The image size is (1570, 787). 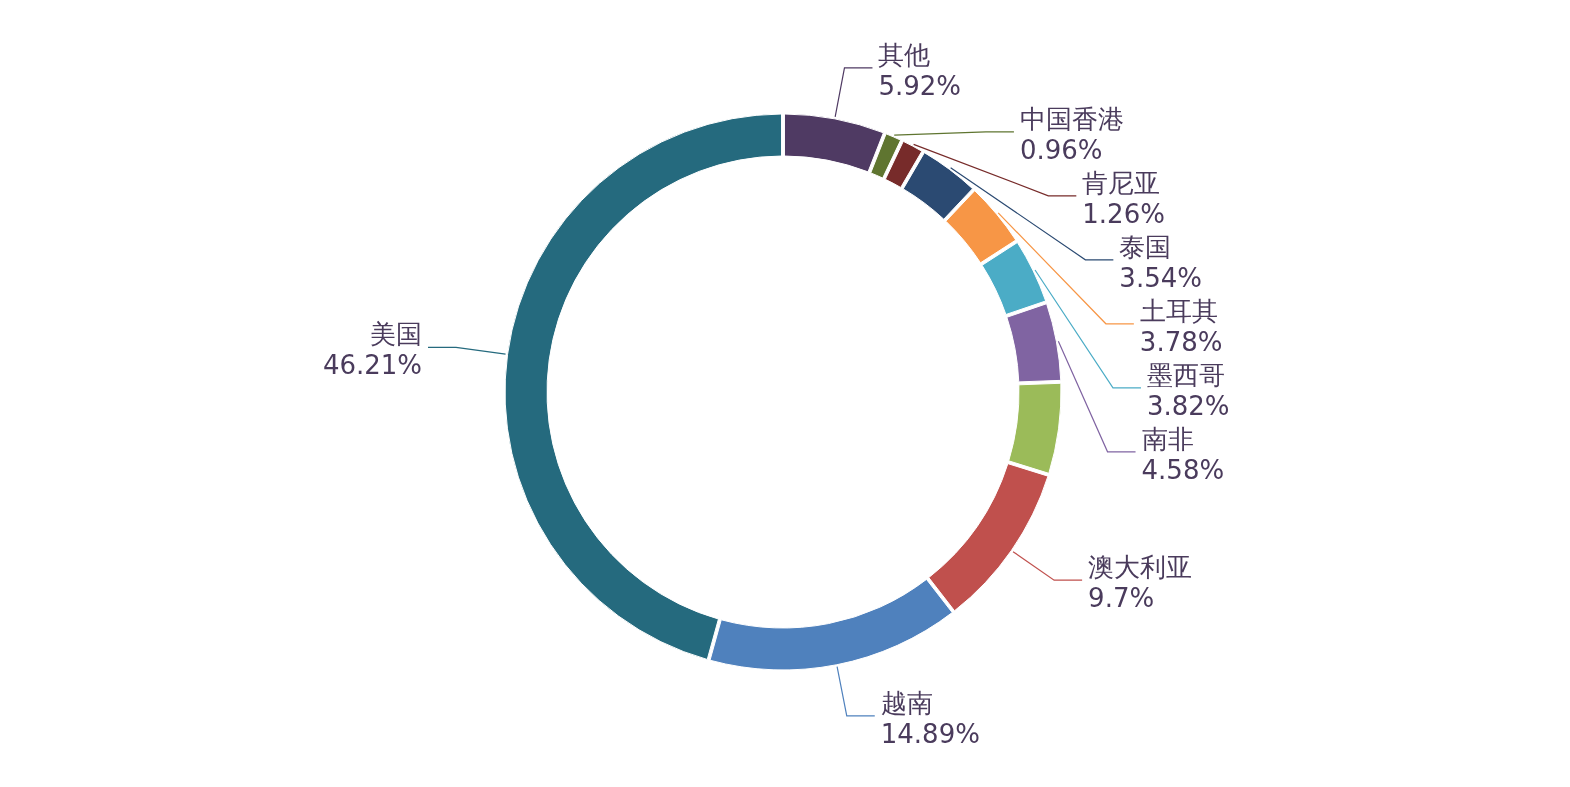 I want to click on slice-label: 澳大利亚, so click(x=1140, y=567).